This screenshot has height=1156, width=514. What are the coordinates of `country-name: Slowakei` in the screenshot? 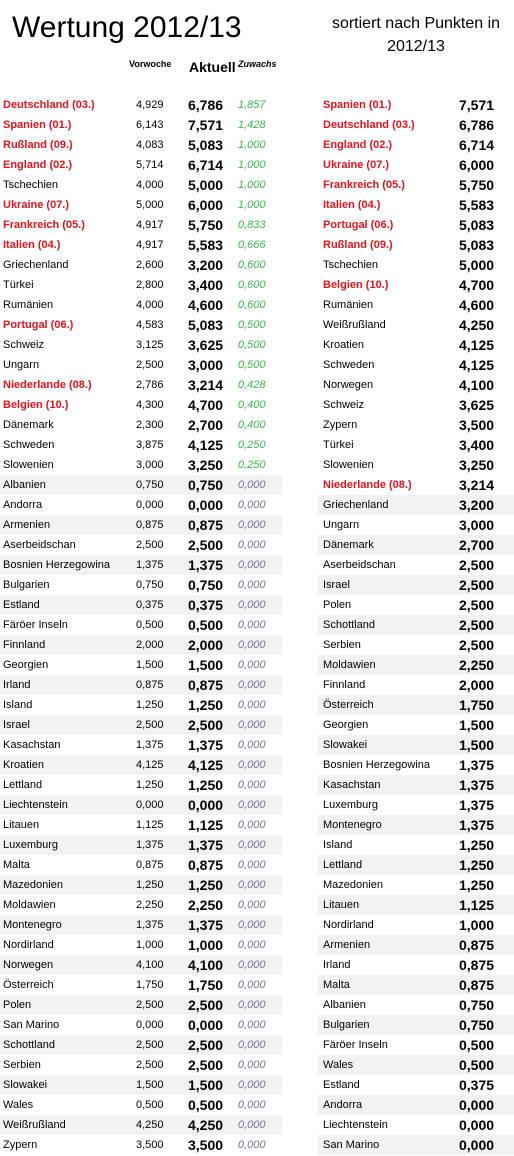 It's located at (25, 1085).